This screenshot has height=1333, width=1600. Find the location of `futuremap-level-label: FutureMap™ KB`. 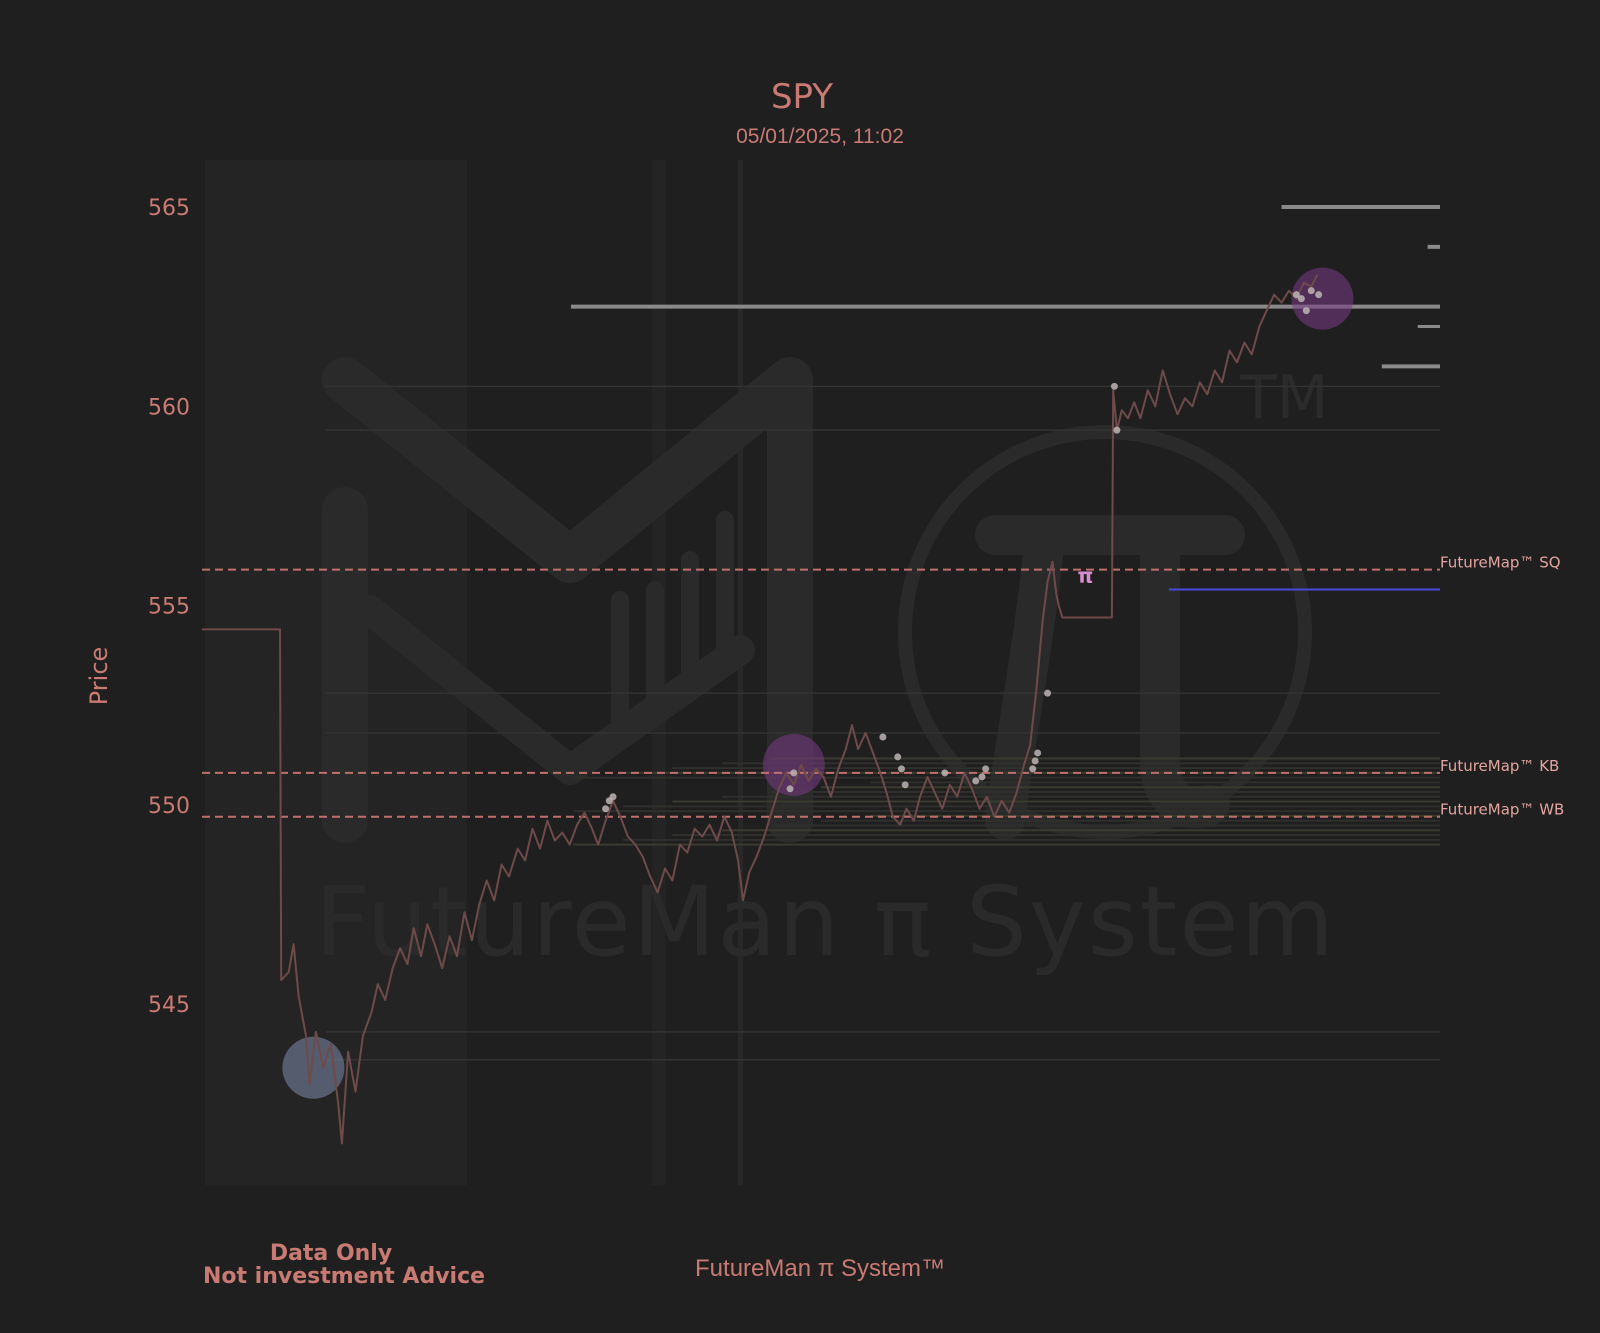

futuremap-level-label: FutureMap™ KB is located at coordinates (1499, 766).